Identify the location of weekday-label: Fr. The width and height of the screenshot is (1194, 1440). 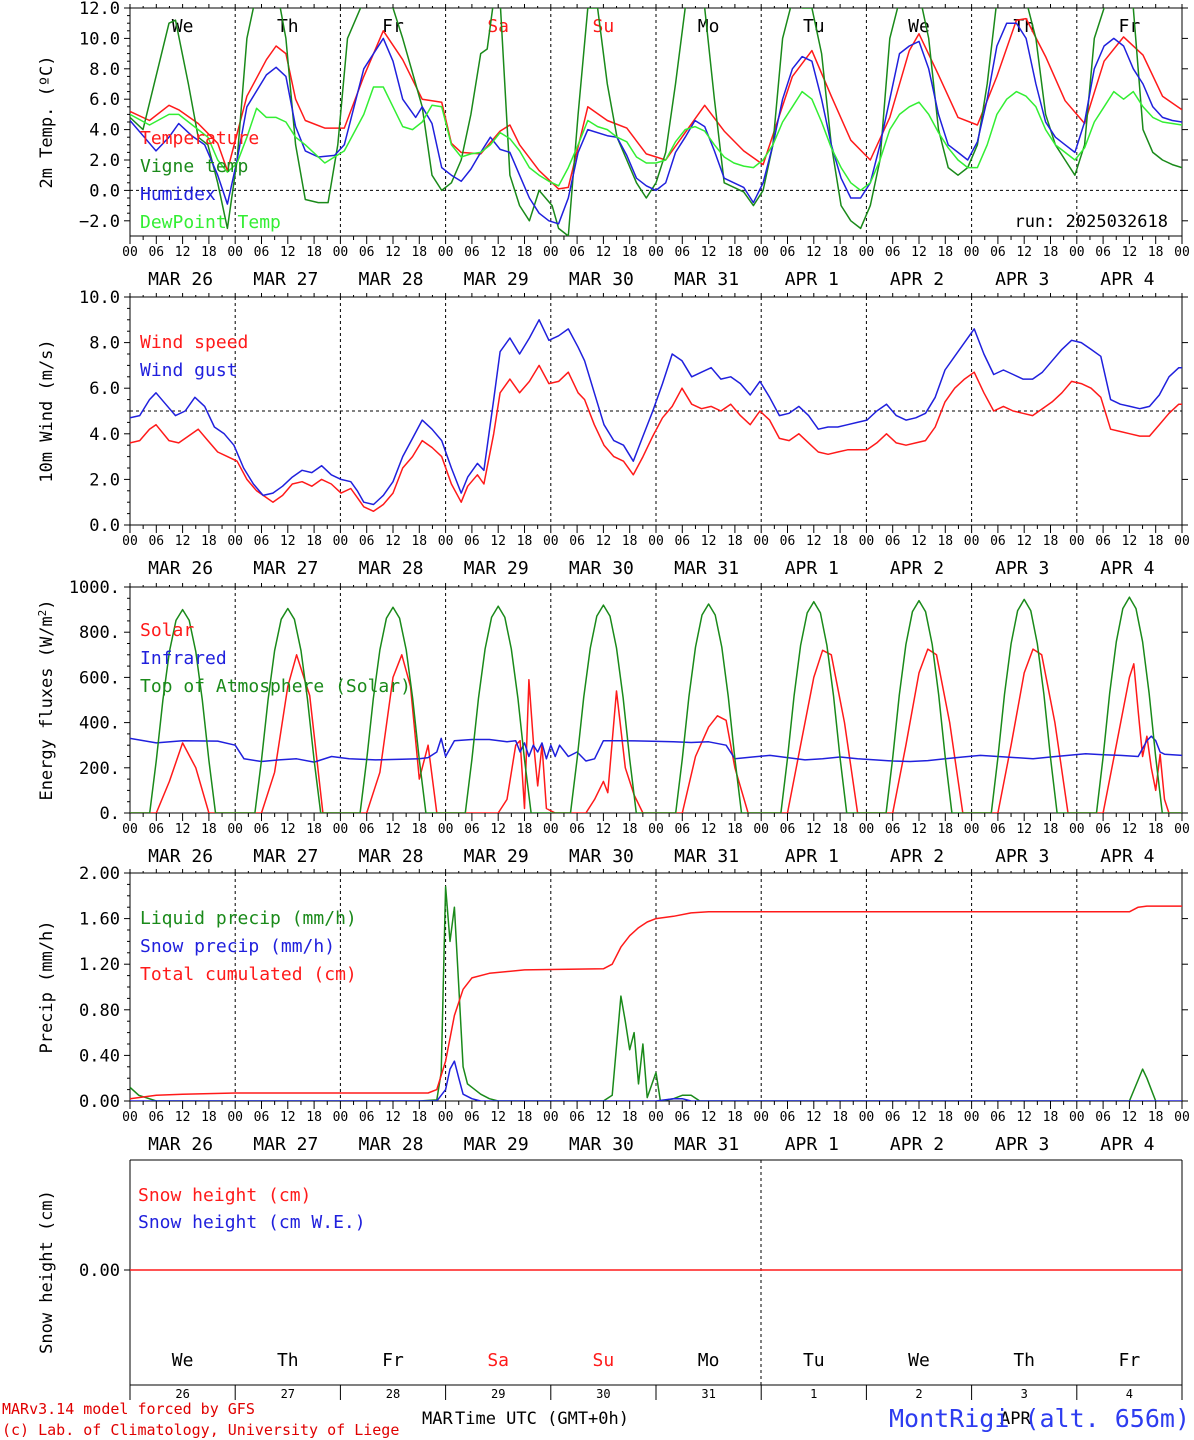
(1130, 26).